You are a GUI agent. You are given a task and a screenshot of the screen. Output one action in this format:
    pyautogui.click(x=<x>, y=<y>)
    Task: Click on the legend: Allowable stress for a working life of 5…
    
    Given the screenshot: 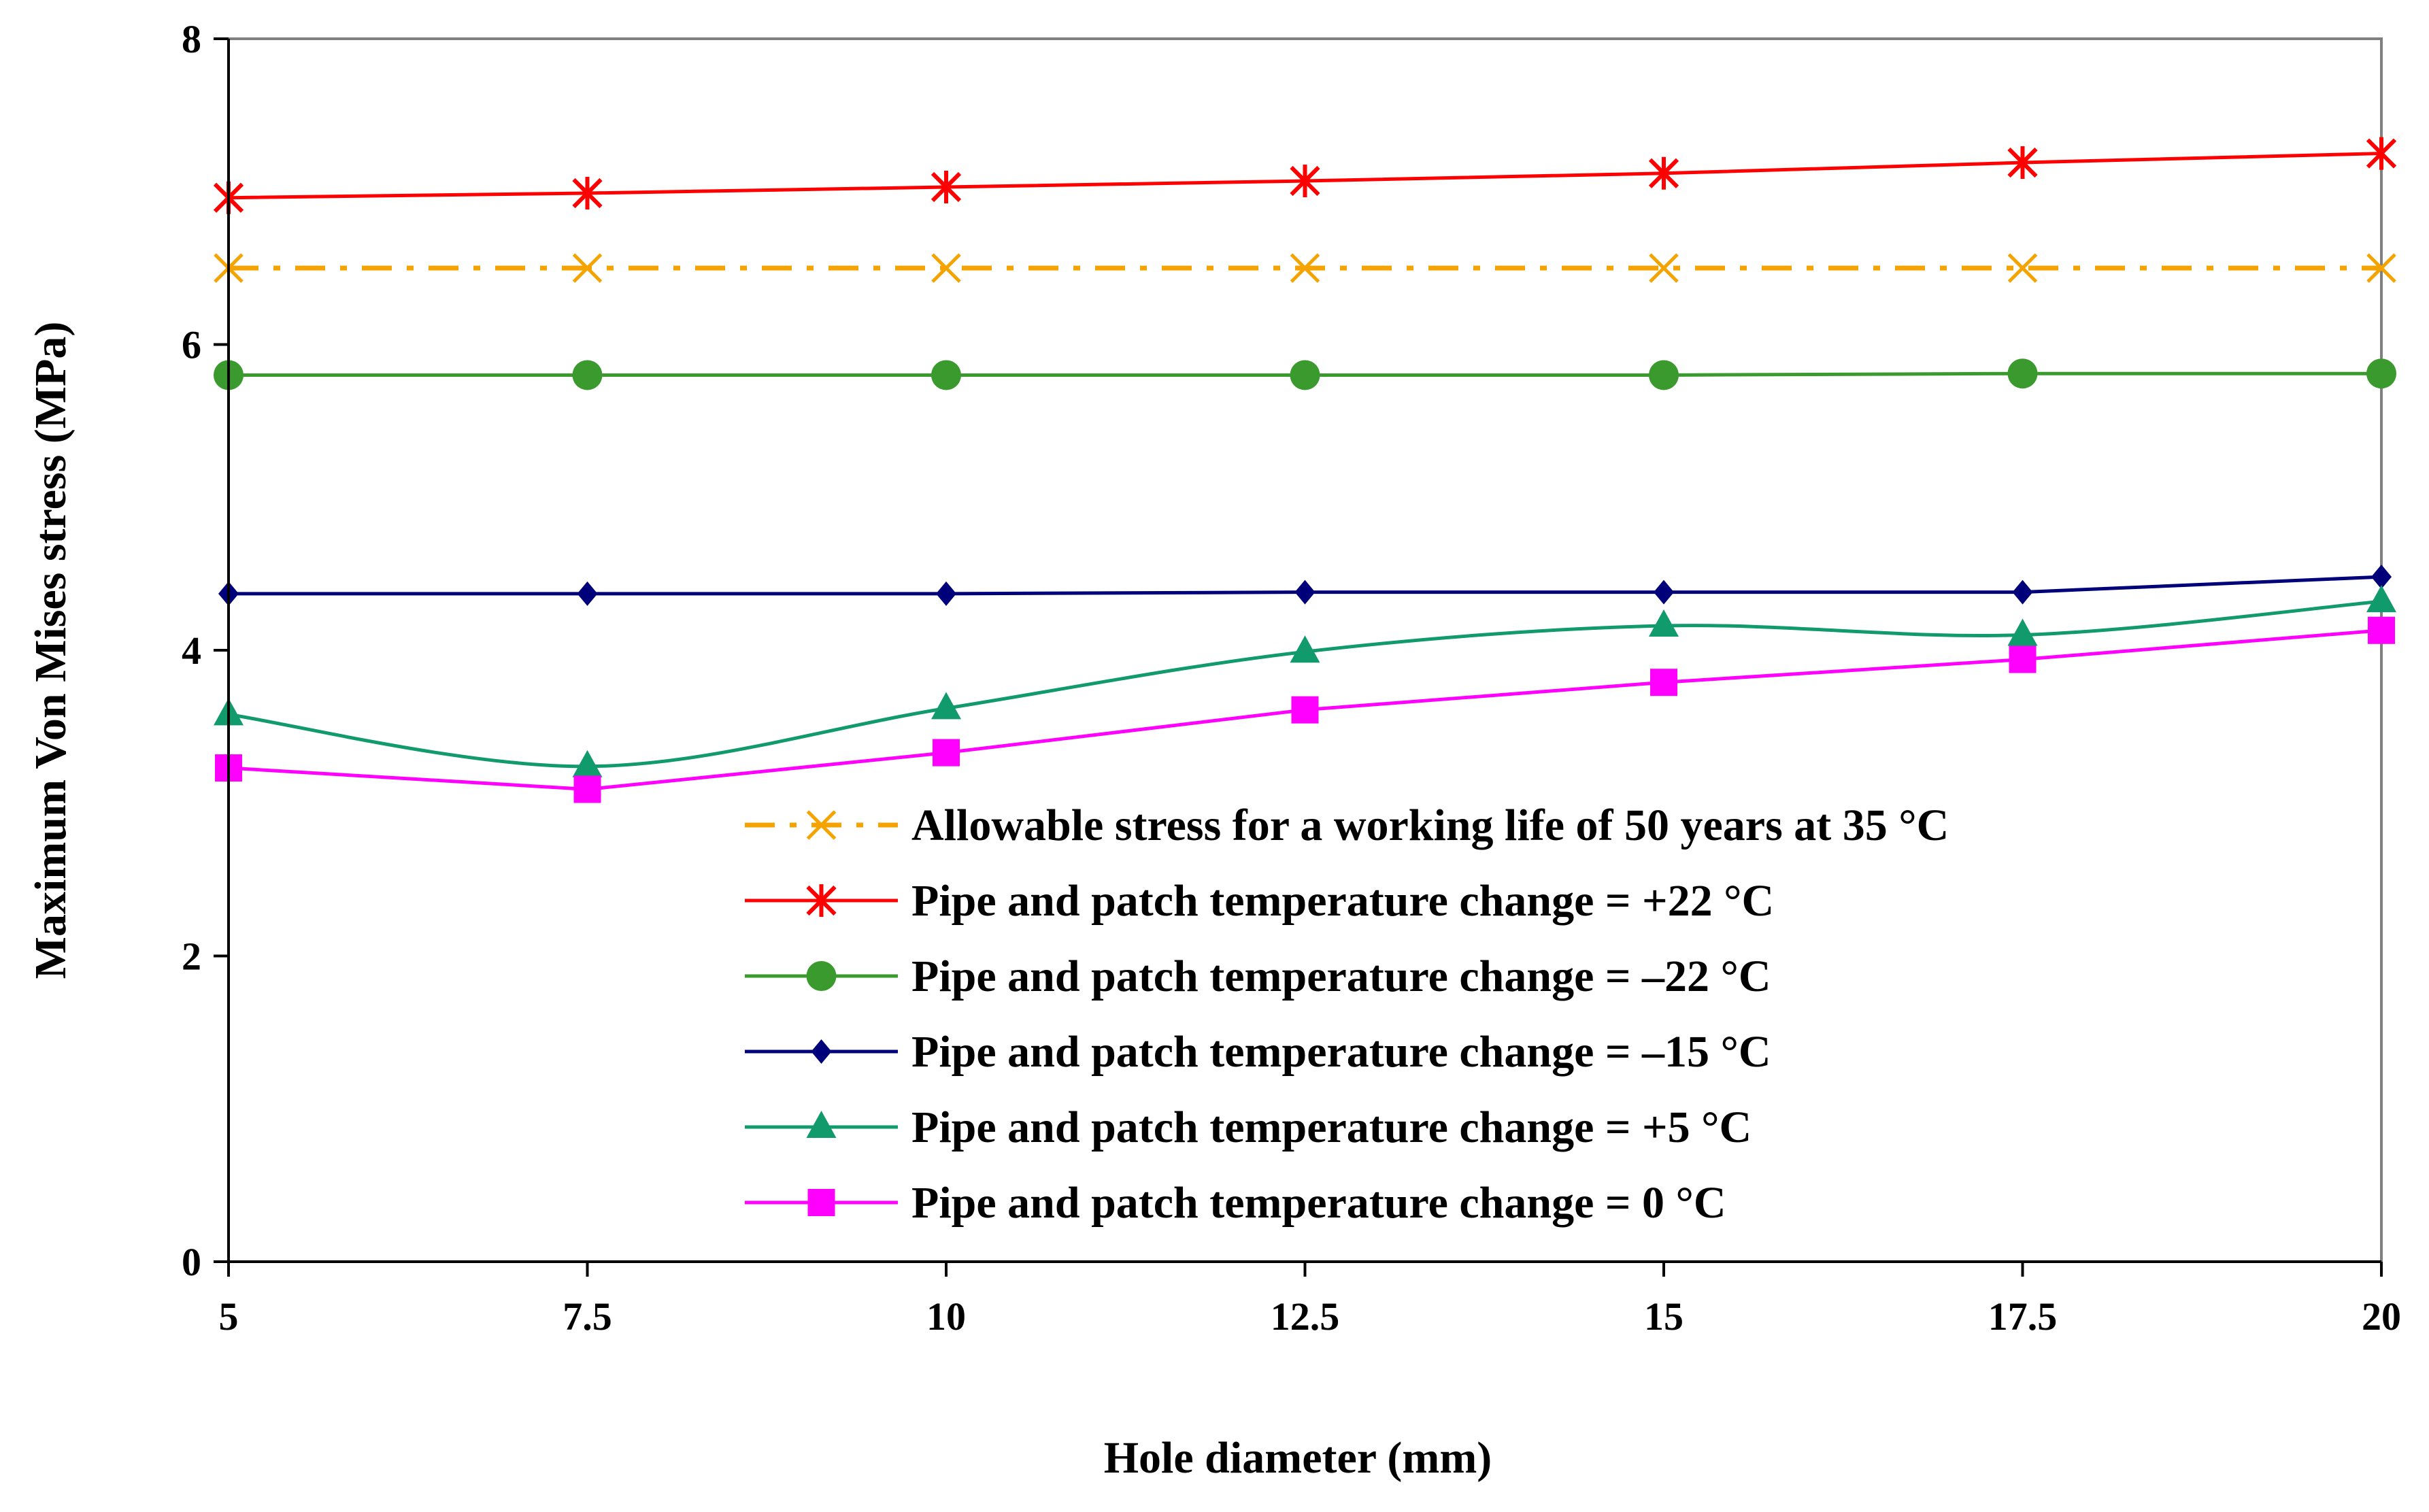 What is the action you would take?
    pyautogui.click(x=1347, y=1014)
    